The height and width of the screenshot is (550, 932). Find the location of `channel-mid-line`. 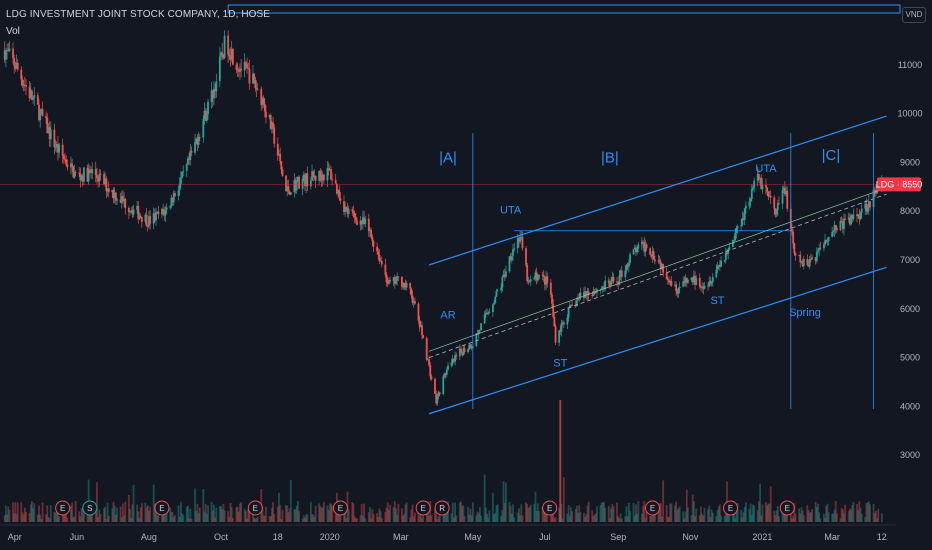

channel-mid-line is located at coordinates (657, 276).